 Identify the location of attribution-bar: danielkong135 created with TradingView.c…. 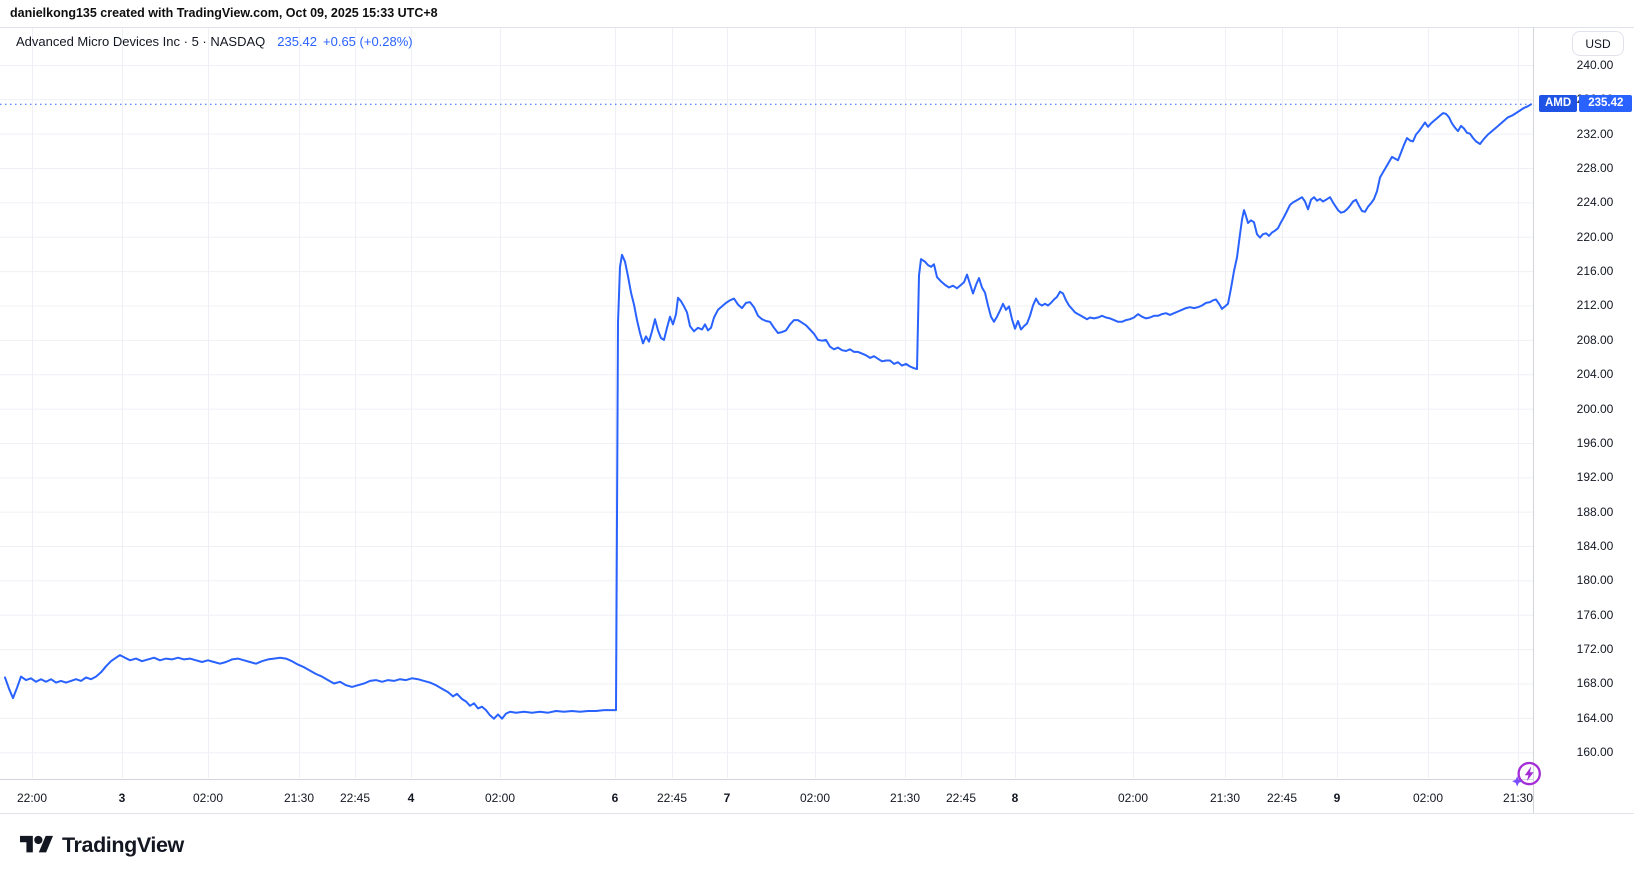
(817, 14).